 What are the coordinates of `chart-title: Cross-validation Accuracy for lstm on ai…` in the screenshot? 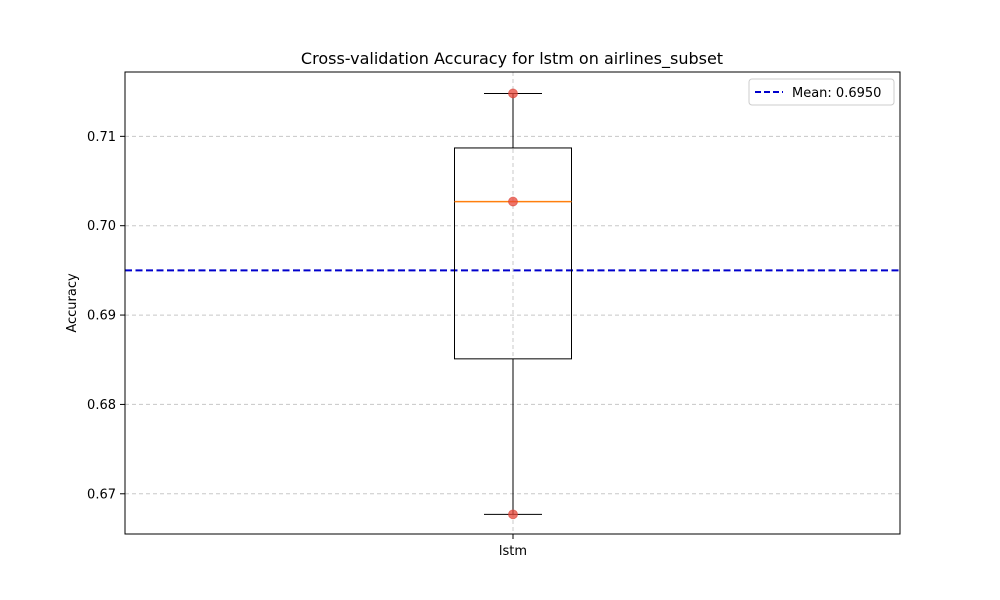 It's located at (512, 59).